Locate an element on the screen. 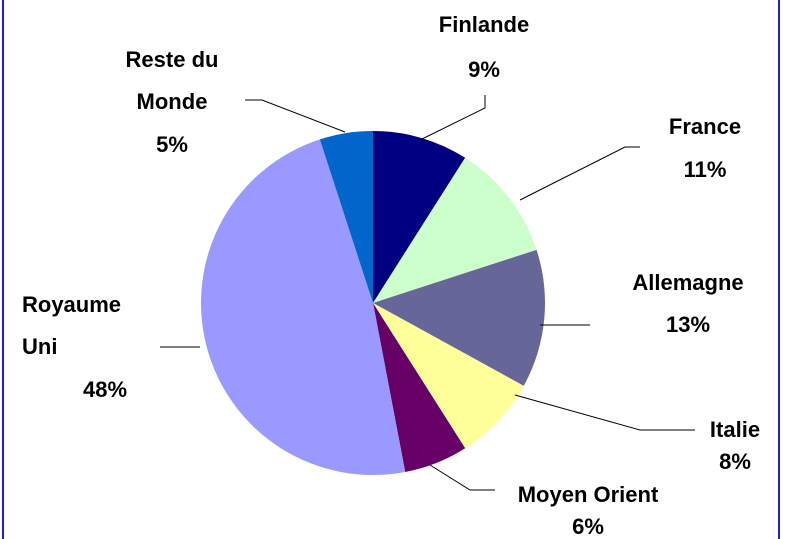 The height and width of the screenshot is (539, 785). slice-label: Reste du Monde is located at coordinates (172, 80).